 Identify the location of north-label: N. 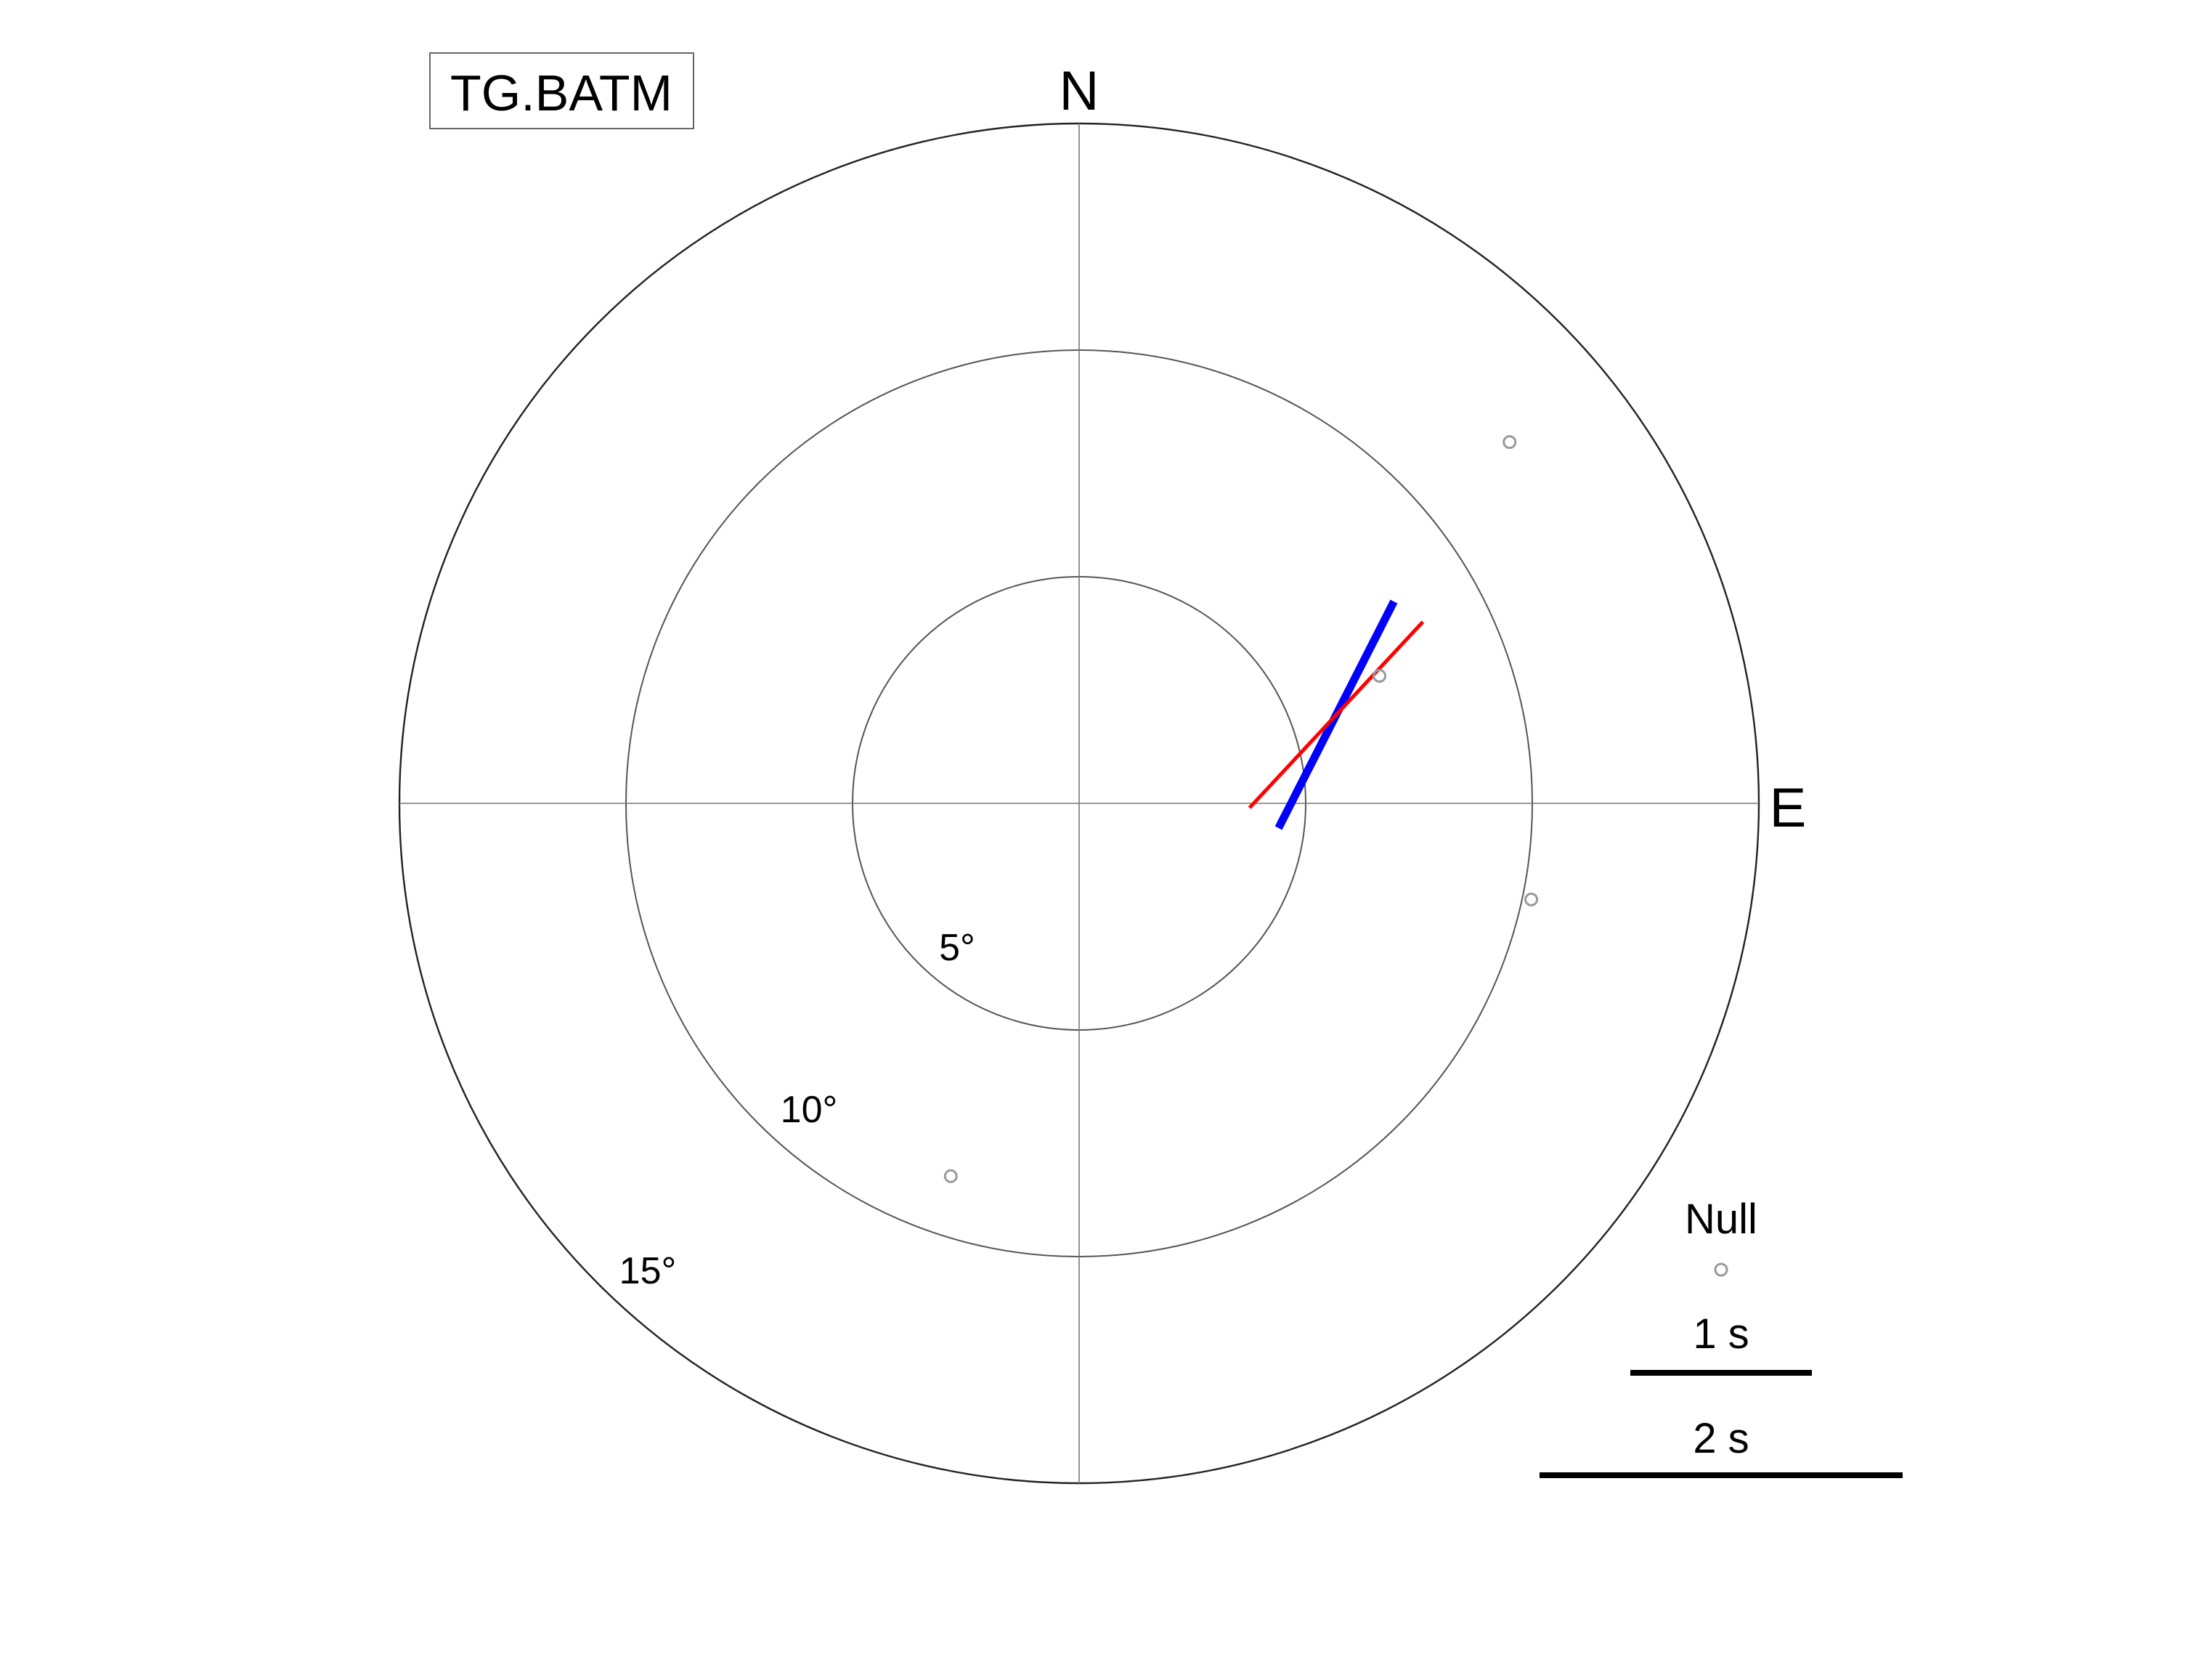
(1079, 91).